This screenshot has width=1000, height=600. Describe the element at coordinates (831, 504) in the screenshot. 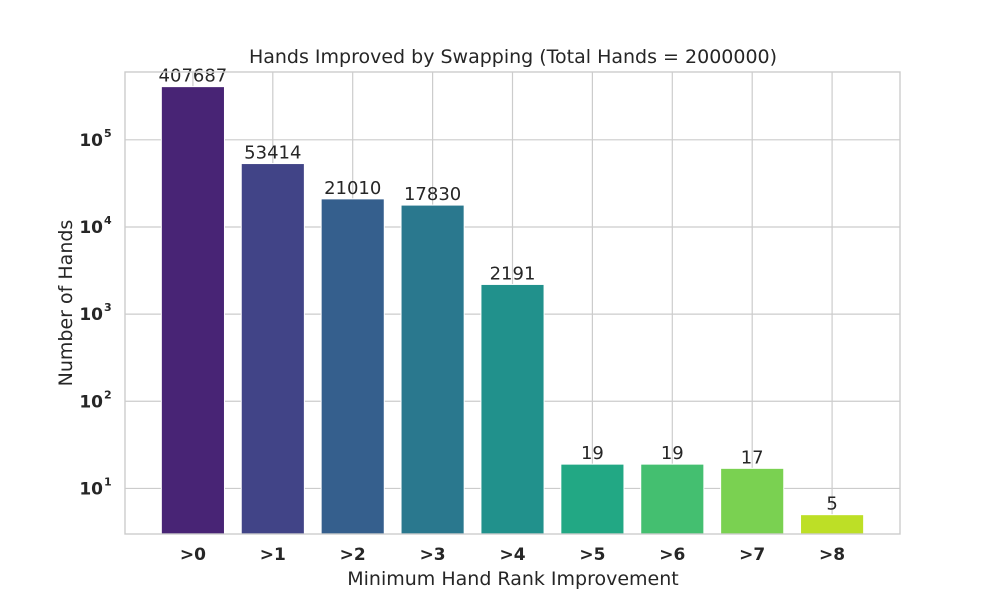

I see `bar-value-label: 5` at that location.